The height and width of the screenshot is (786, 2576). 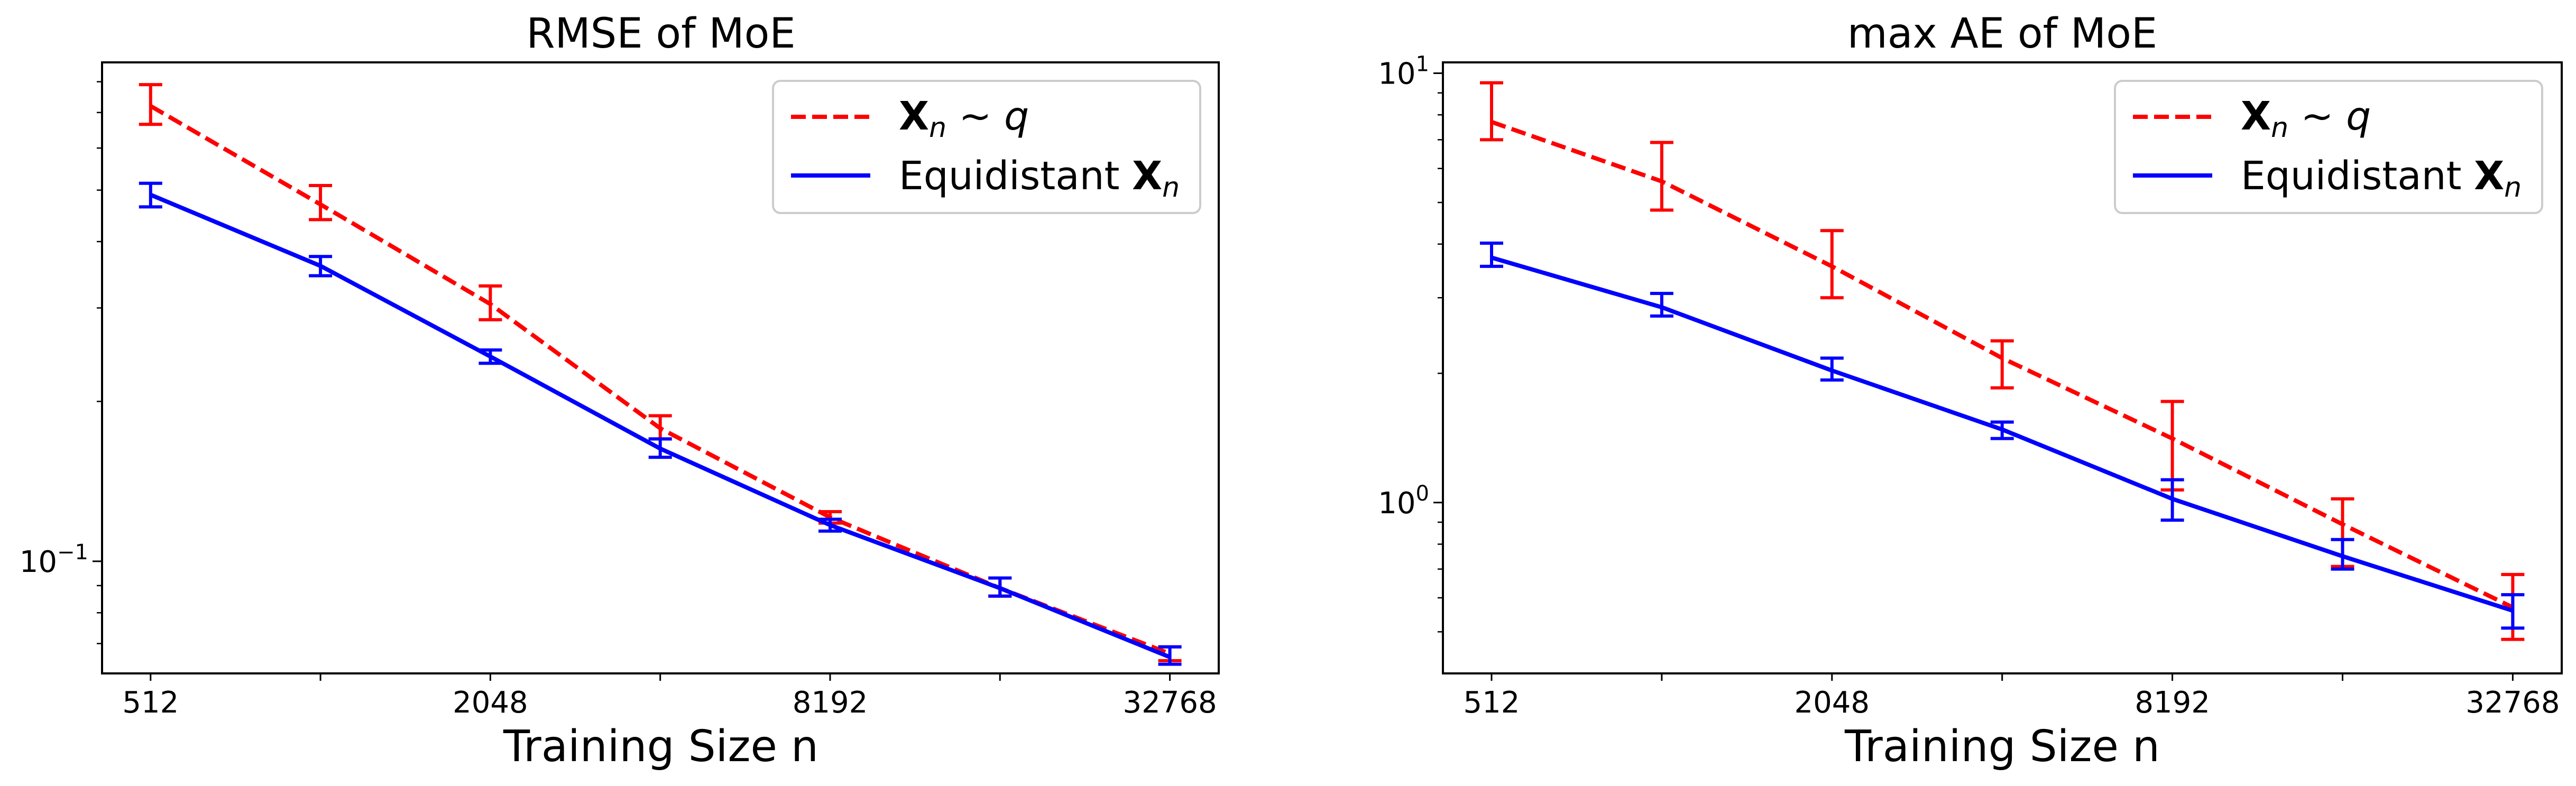 I want to click on y-tick-exponent: −1, so click(x=72, y=552).